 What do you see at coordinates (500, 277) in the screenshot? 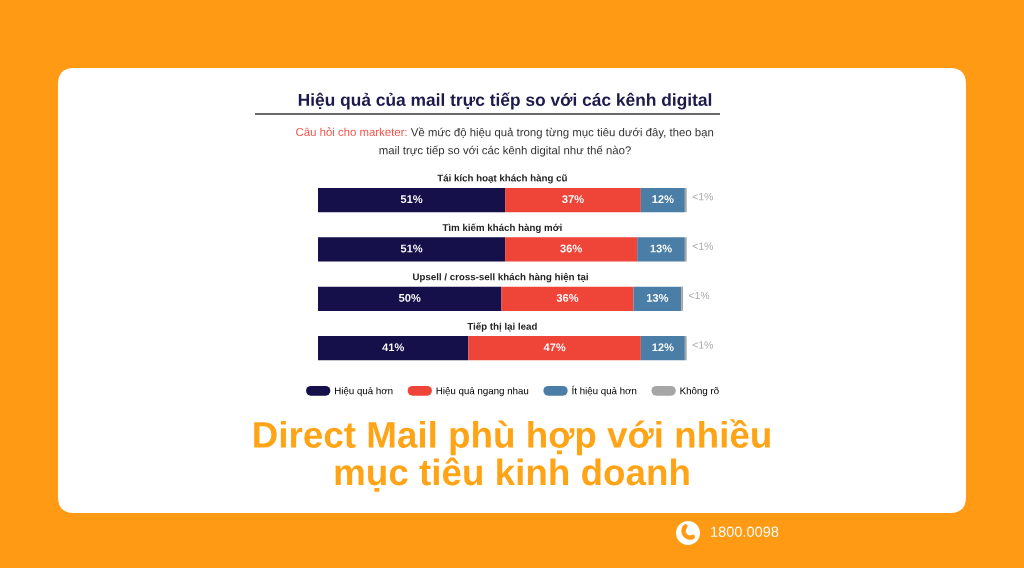
I see `y-tick-label: Upsell / cross-sell khách hàng hiện tại` at bounding box center [500, 277].